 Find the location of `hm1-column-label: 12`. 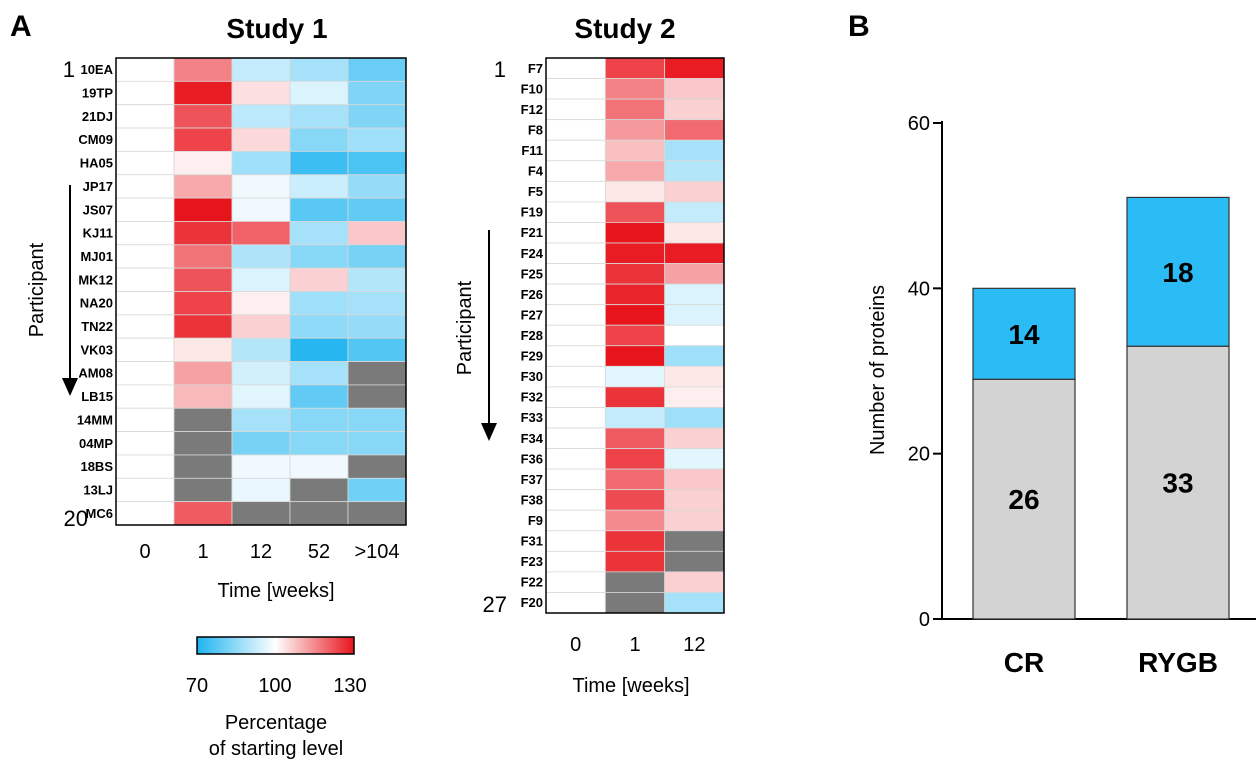

hm1-column-label: 12 is located at coordinates (261, 552).